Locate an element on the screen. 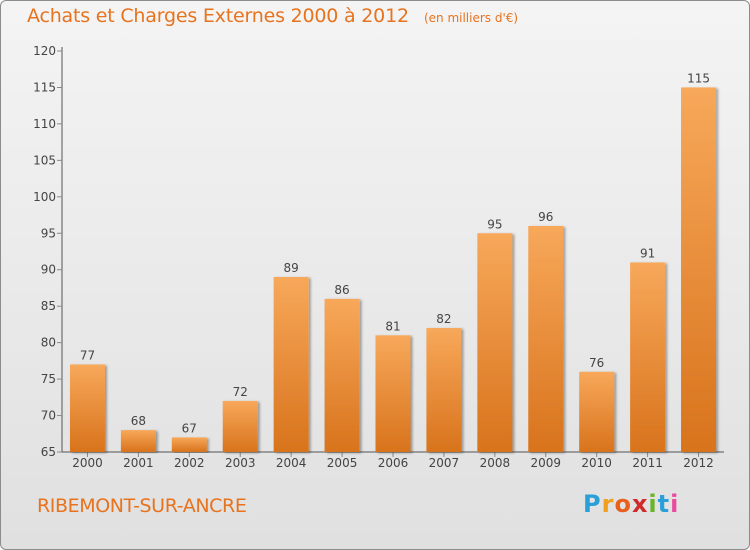  logo-letter: x is located at coordinates (640, 504).